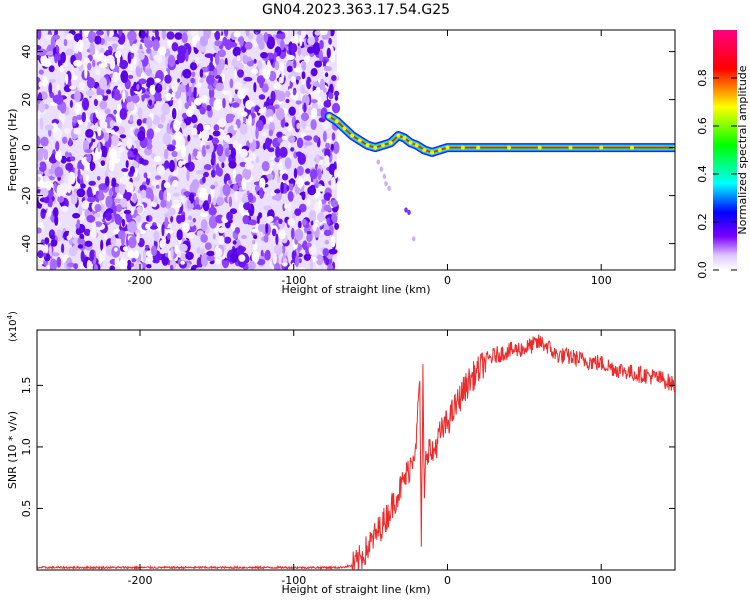 The width and height of the screenshot is (750, 600). What do you see at coordinates (293, 280) in the screenshot?
I see `x-tick-label: -100` at bounding box center [293, 280].